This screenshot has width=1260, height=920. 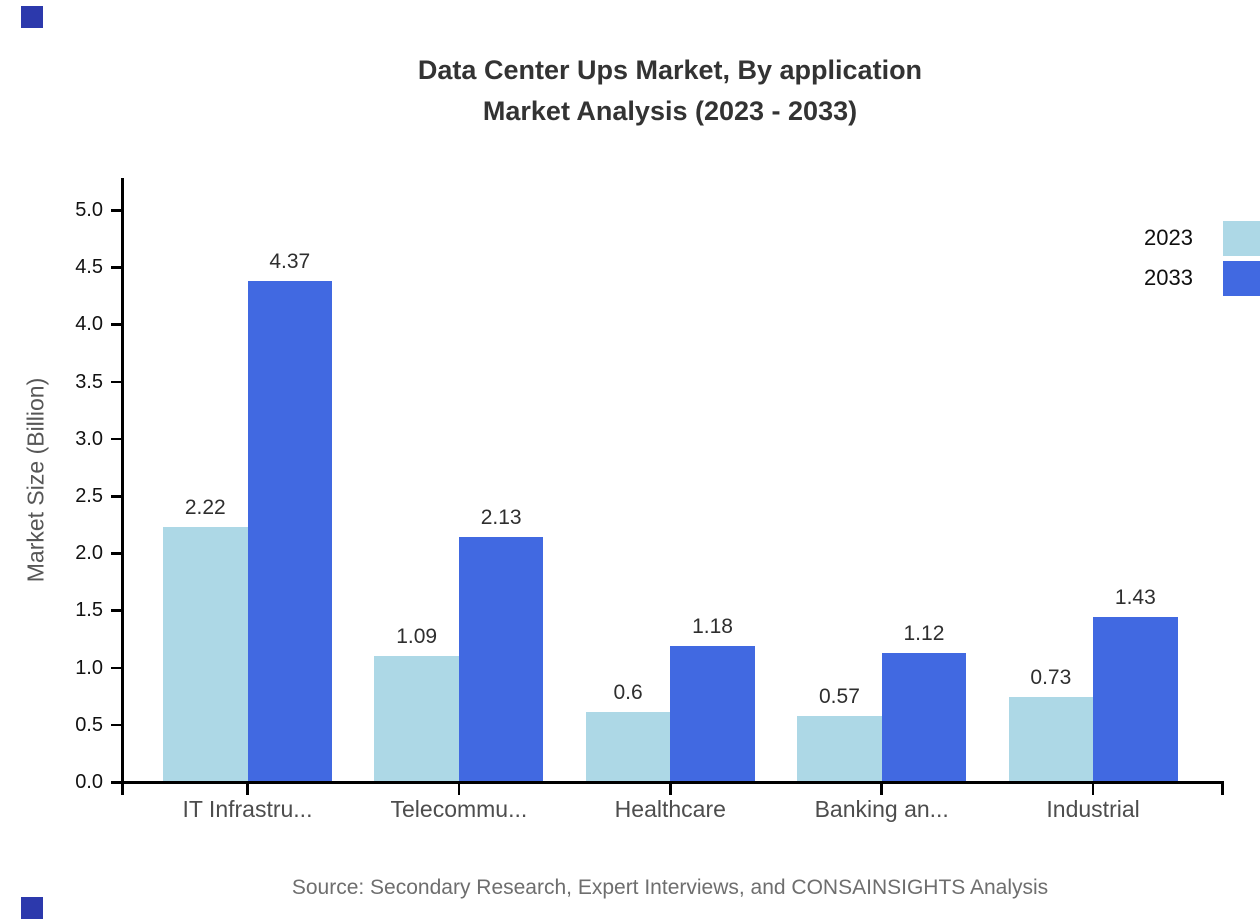 What do you see at coordinates (924, 633) in the screenshot?
I see `bar-value-label: 1.12` at bounding box center [924, 633].